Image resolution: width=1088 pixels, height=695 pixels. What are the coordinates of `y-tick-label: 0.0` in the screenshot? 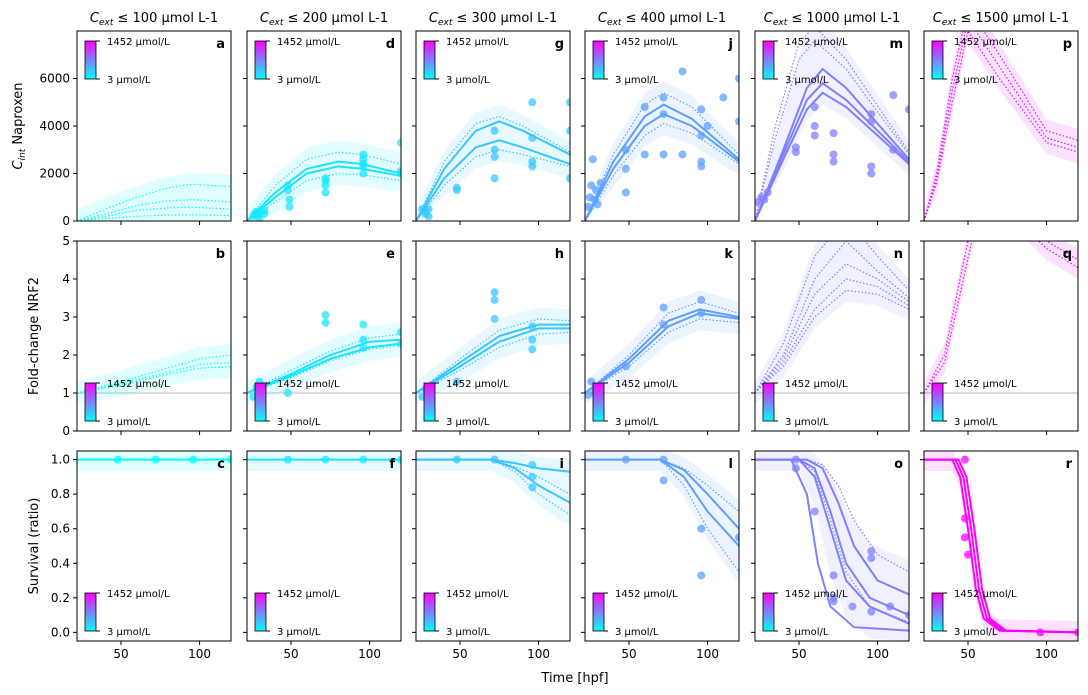 It's located at (60, 632).